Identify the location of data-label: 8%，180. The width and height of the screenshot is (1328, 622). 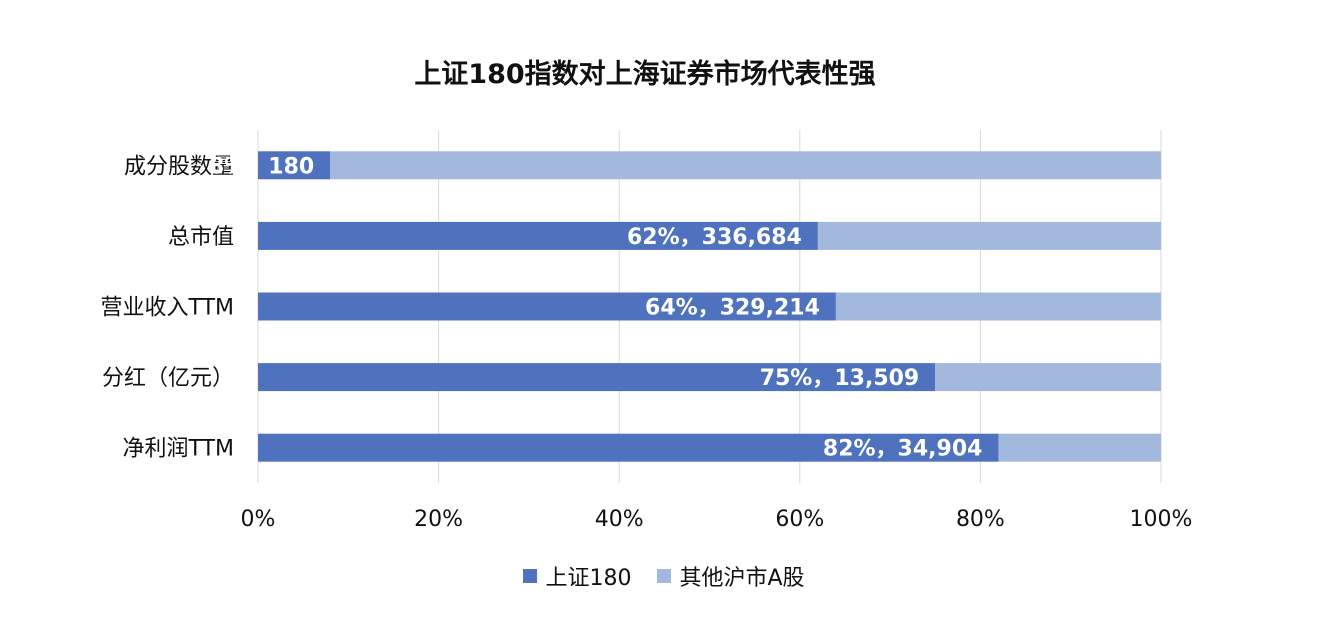
(261, 166).